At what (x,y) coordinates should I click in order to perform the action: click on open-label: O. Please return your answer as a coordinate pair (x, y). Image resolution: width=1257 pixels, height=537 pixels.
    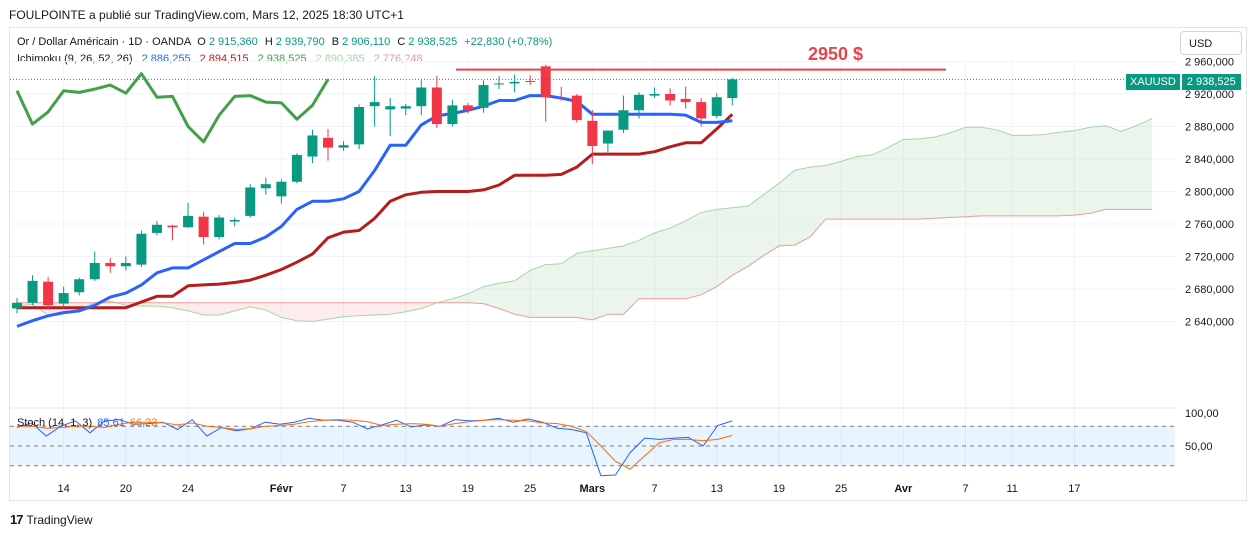
    Looking at the image, I should click on (201, 42).